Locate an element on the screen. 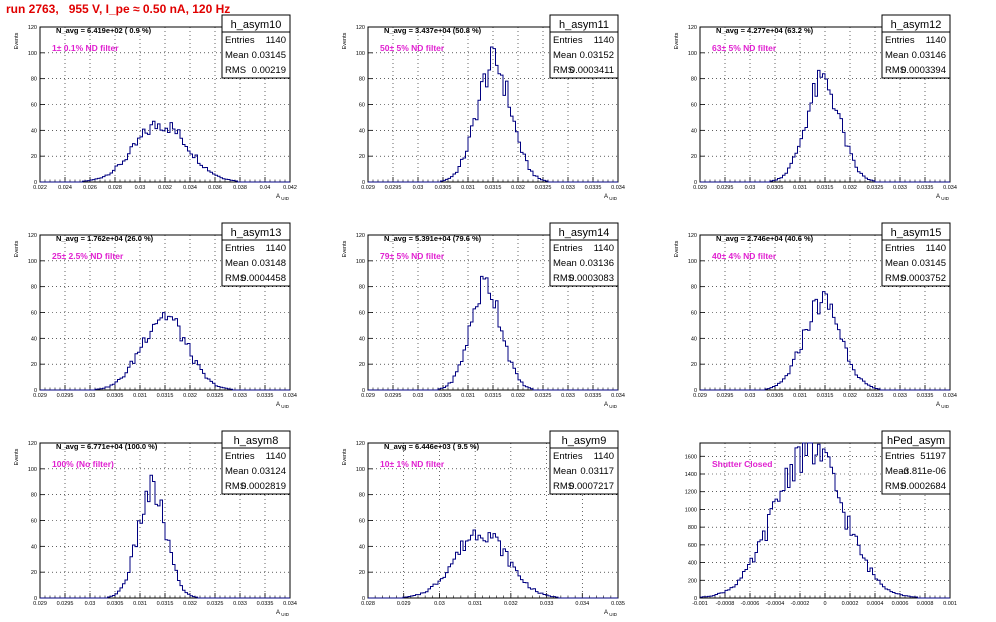 Image resolution: width=996 pixels, height=622 pixels. stats-value: 0.03124 is located at coordinates (269, 471).